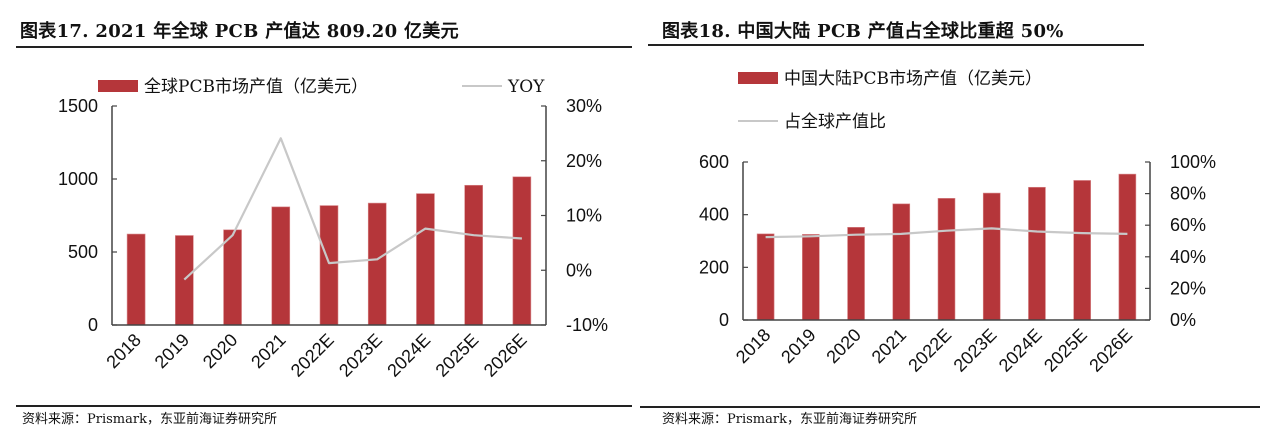 This screenshot has height=448, width=1267. I want to click on right-tick-label: 80%, so click(1188, 194).